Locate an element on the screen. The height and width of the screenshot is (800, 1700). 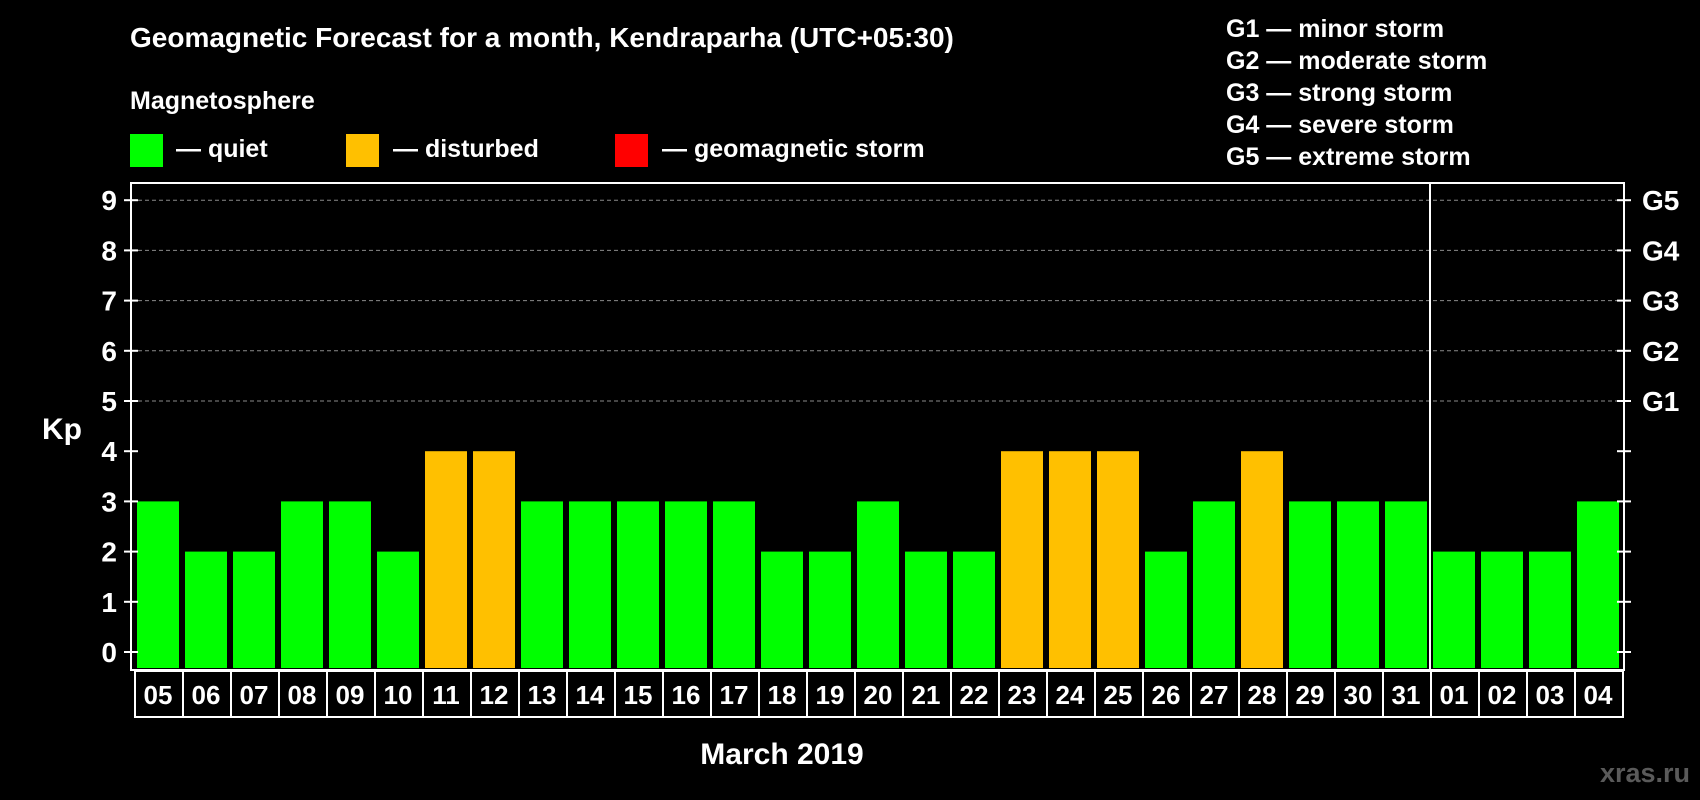
storm-scale-g1: G1 — minor storm is located at coordinates (1335, 29).